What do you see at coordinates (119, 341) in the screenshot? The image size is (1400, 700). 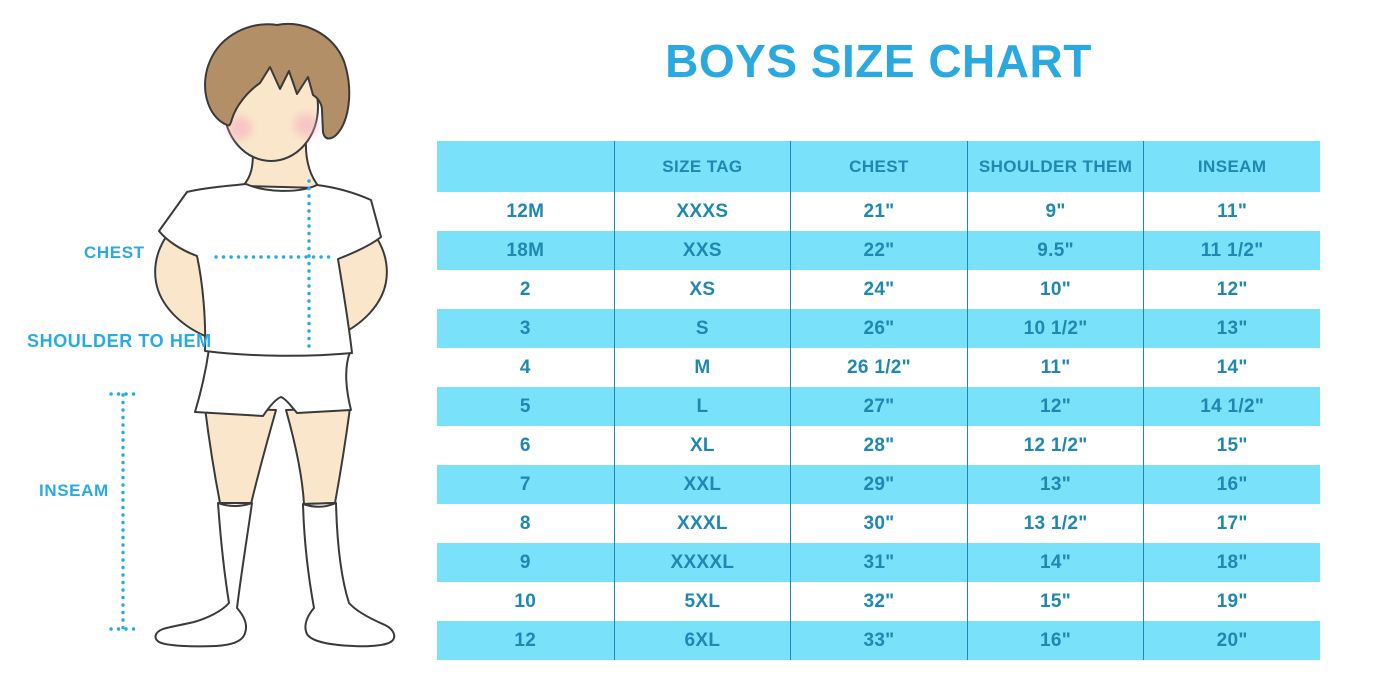 I see `shoulder-to-hem-label: SHOULDER TO HEM` at bounding box center [119, 341].